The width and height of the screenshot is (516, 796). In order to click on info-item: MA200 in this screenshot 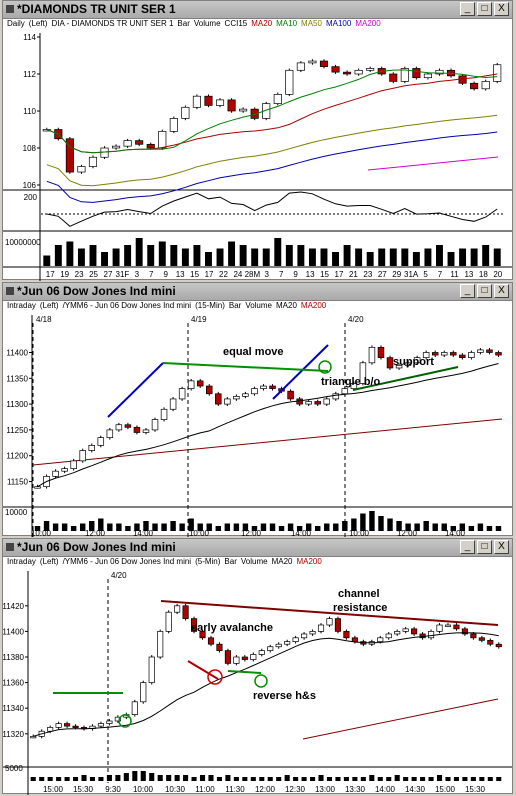, I will do `click(313, 305)`.